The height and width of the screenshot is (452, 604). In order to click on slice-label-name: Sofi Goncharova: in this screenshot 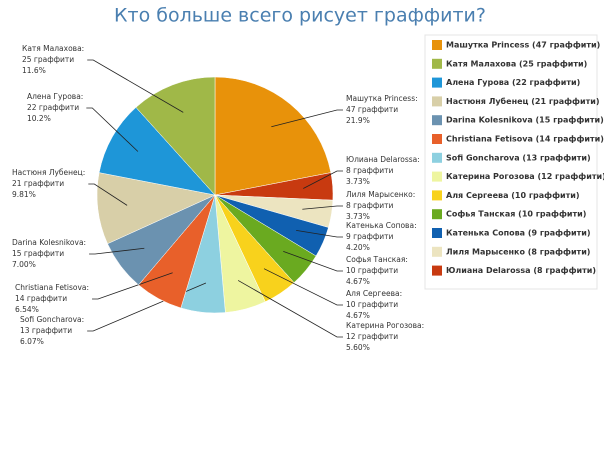, I will do `click(52, 319)`.